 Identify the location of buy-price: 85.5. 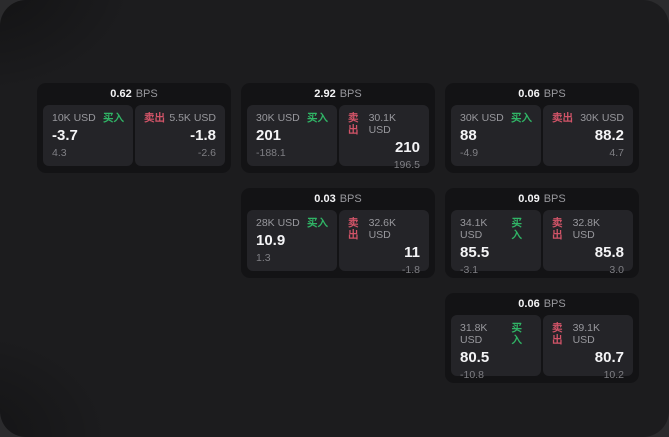
(475, 252).